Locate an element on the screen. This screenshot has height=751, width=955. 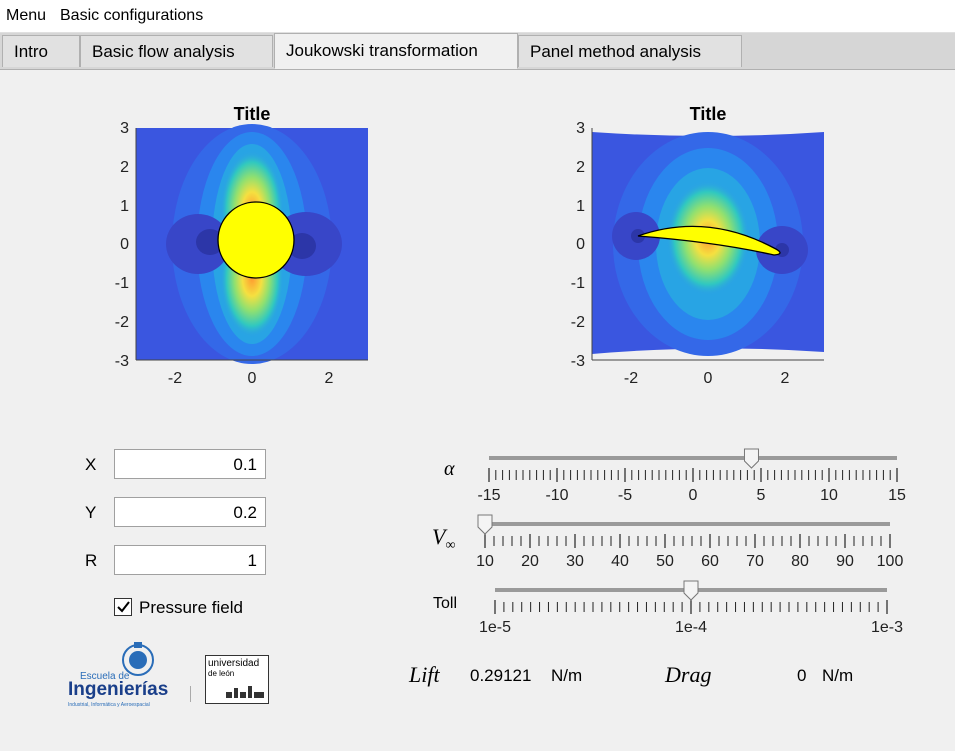
lift-value: 0.29121 is located at coordinates (501, 675).